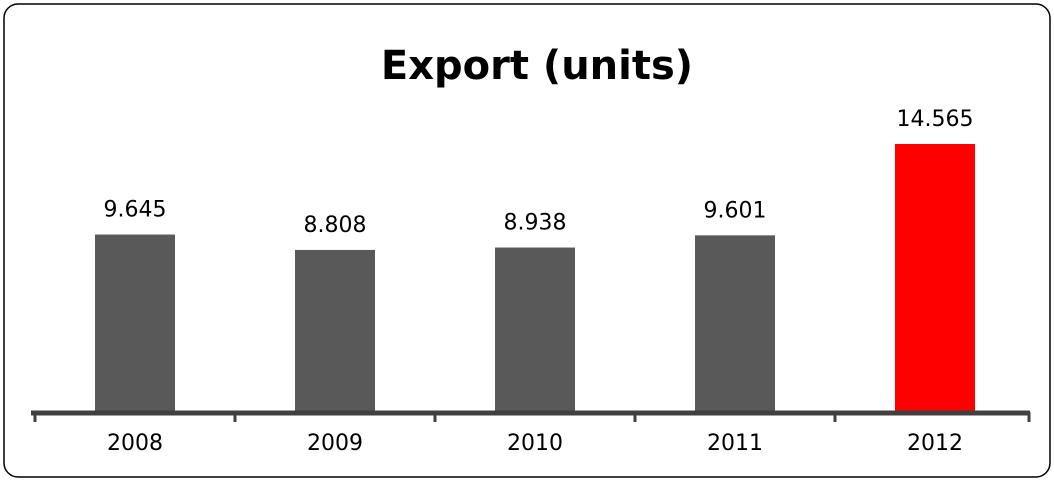  I want to click on value-label: 9.645, so click(135, 210).